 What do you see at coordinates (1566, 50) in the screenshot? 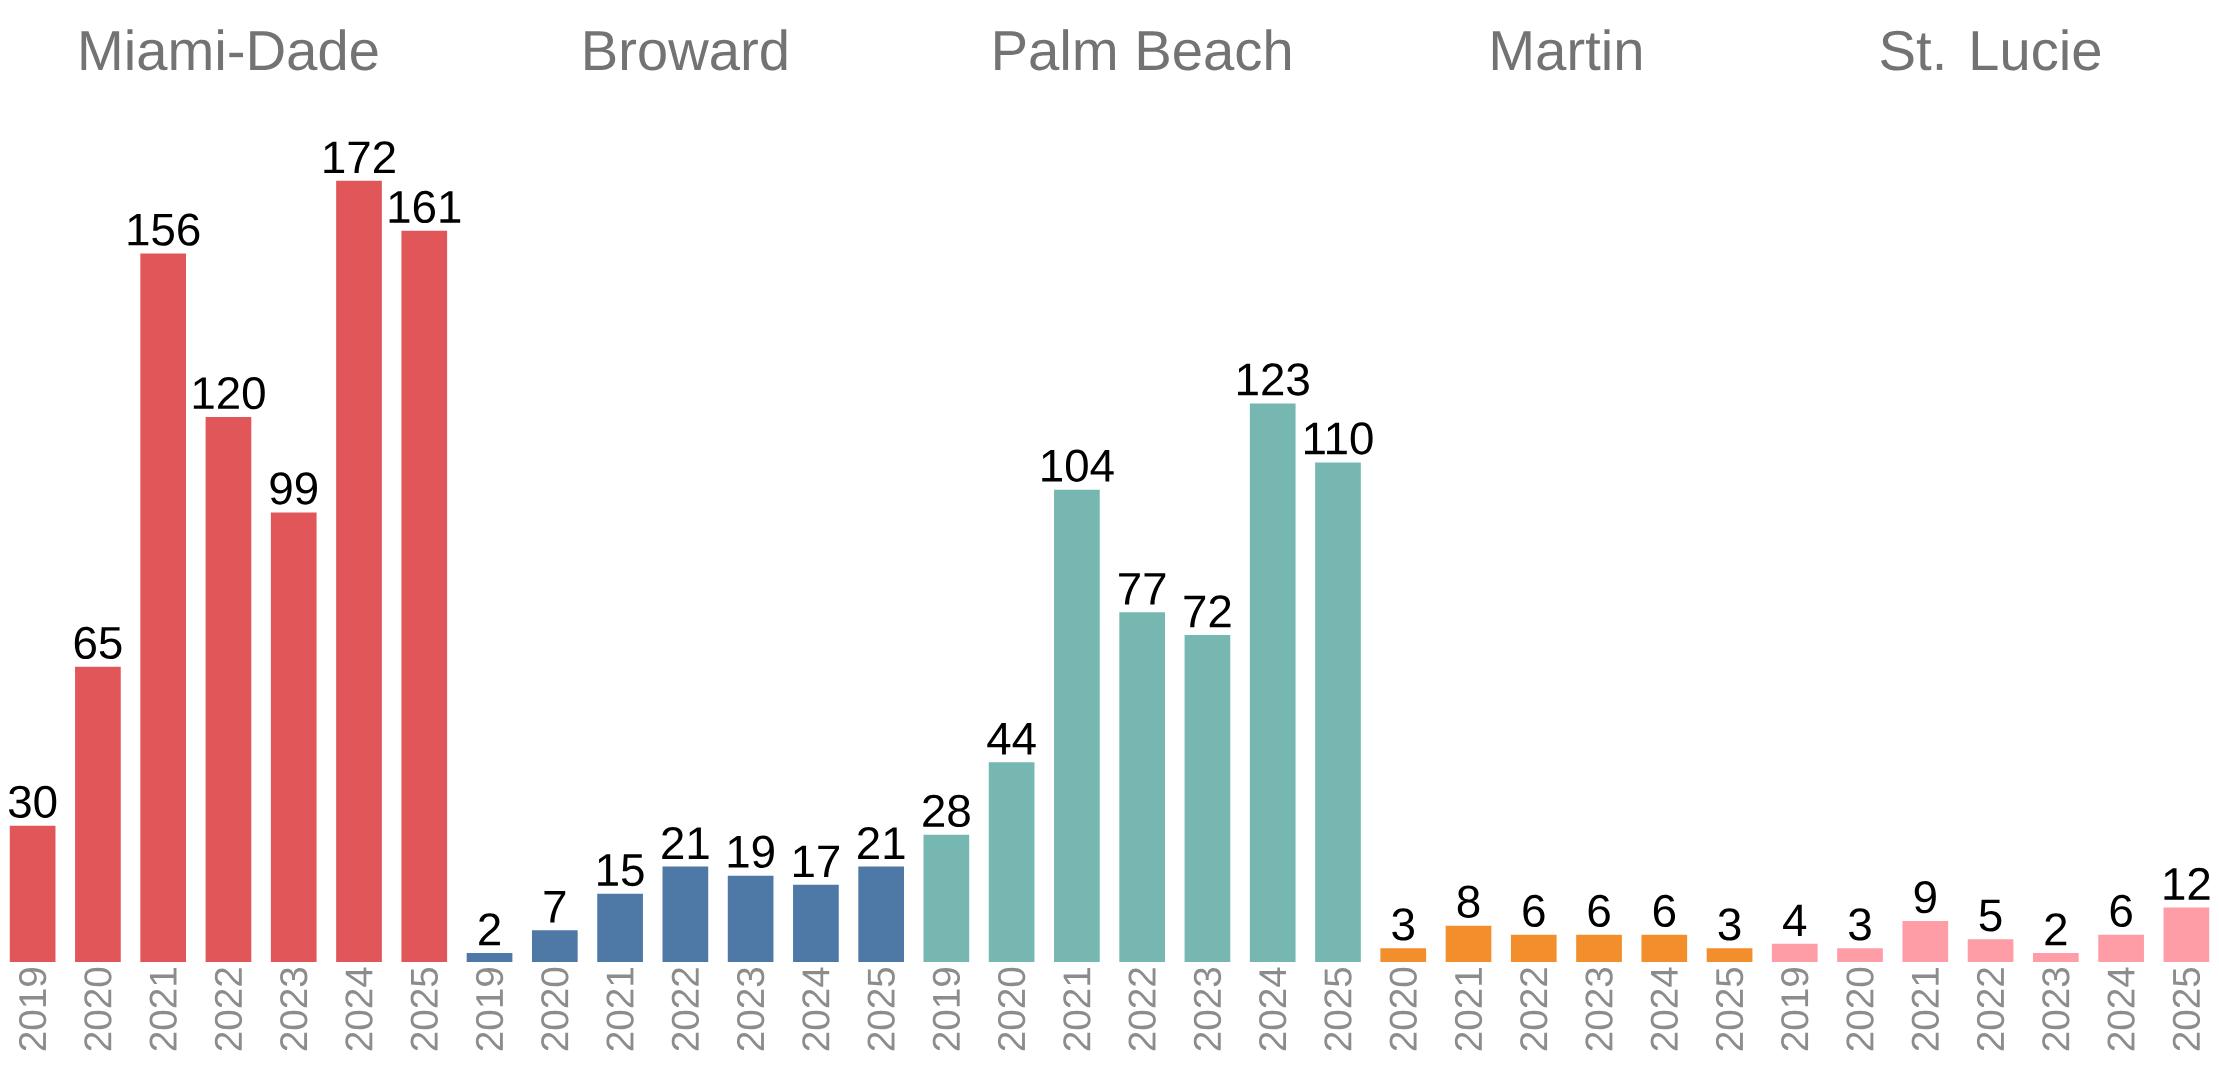
I see `chart-title: Martin` at bounding box center [1566, 50].